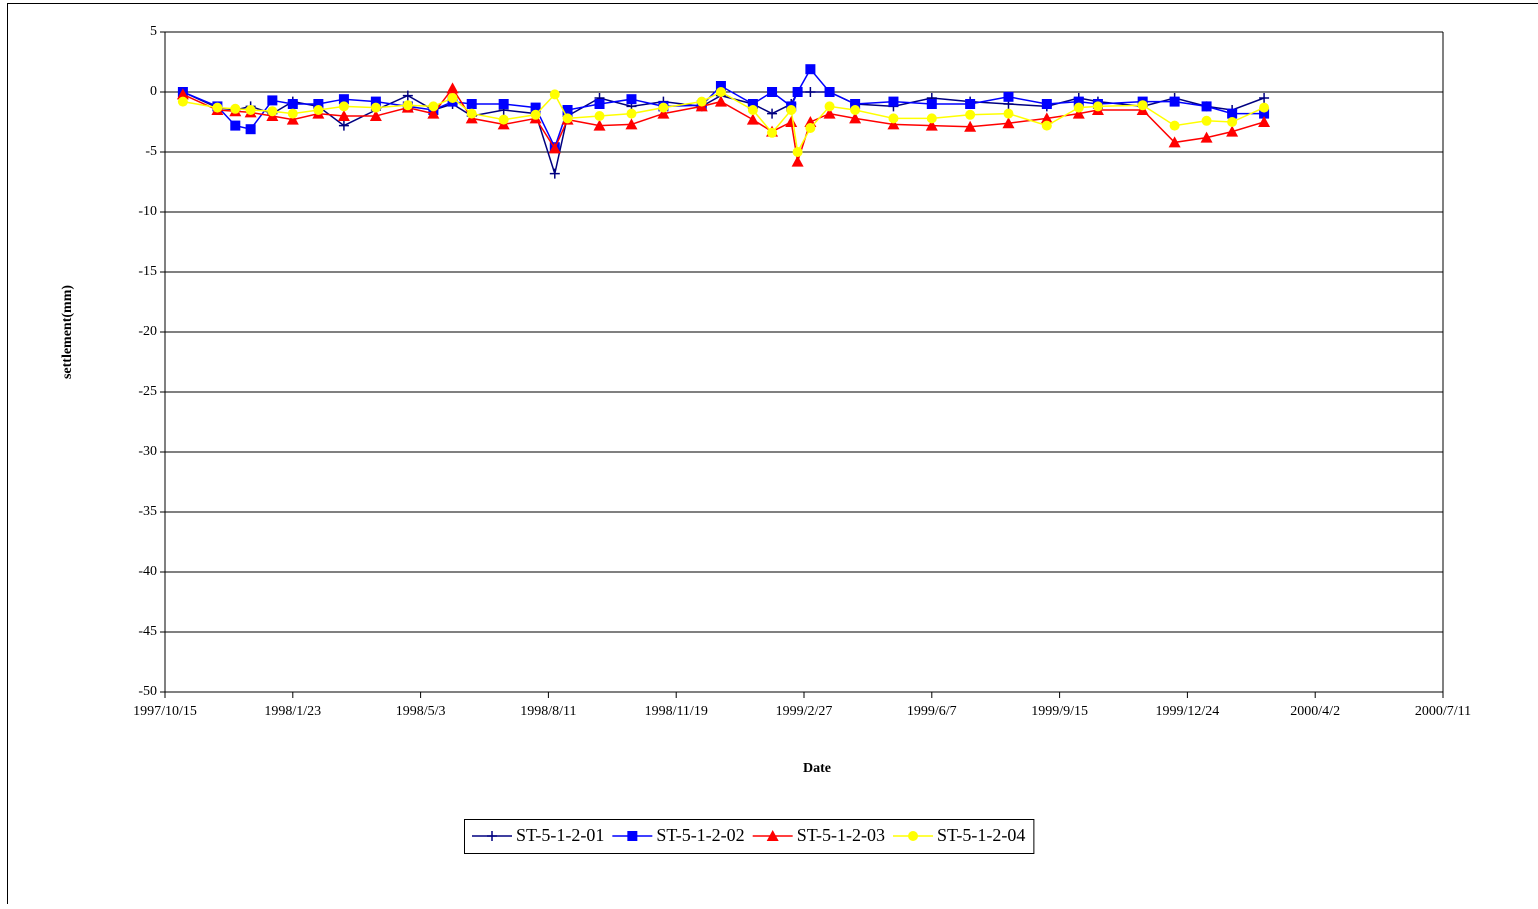 The width and height of the screenshot is (1538, 909). What do you see at coordinates (147, 511) in the screenshot?
I see `y-tick-label: -35` at bounding box center [147, 511].